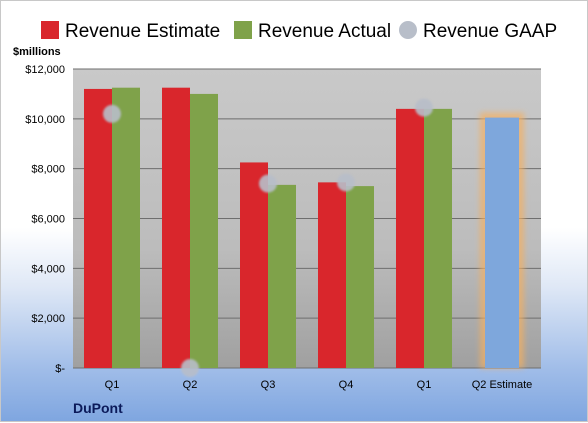 The image size is (588, 423). I want to click on y-tick-label: $10,000, so click(45, 120).